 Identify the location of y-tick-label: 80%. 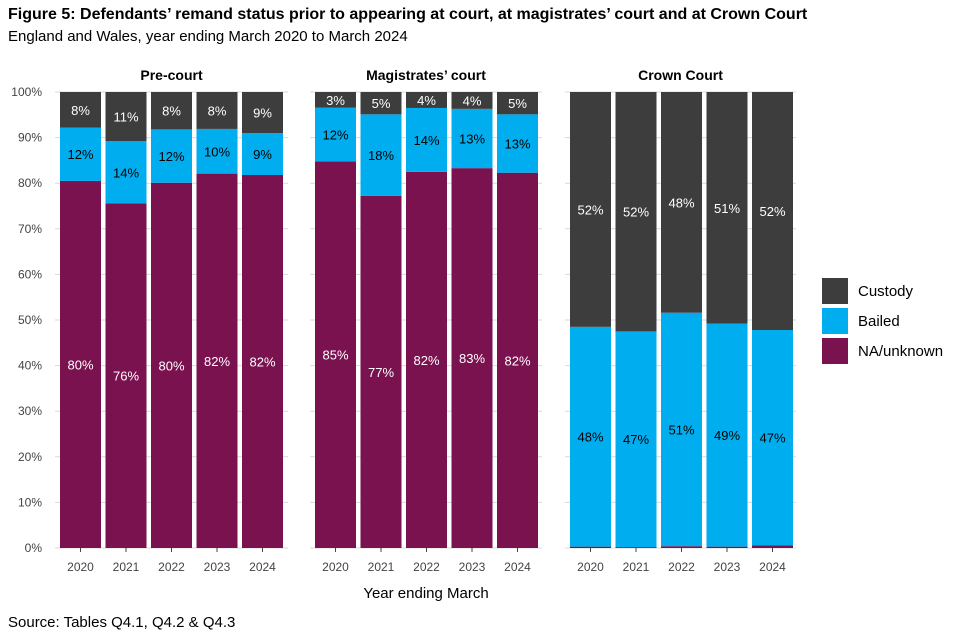
(30, 183).